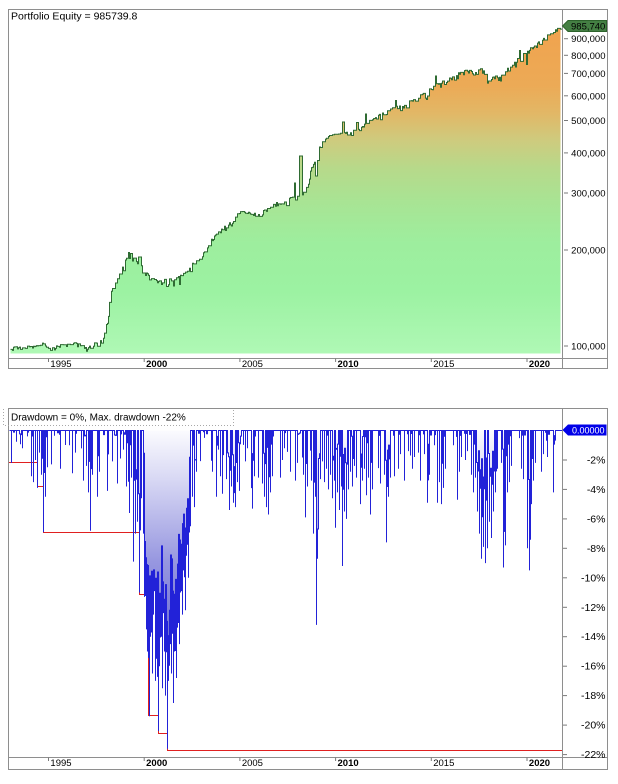  Describe the element at coordinates (588, 347) in the screenshot. I see `svg-text: 100,000` at that location.